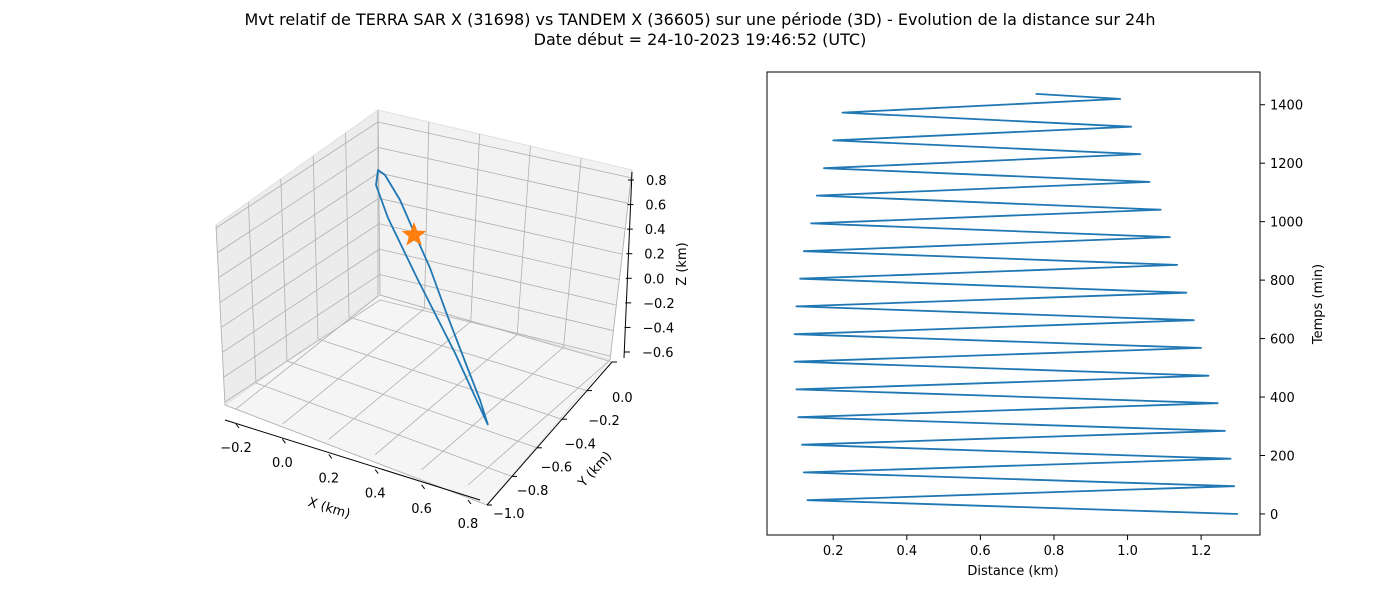 This screenshot has height=600, width=1400. Describe the element at coordinates (655, 230) in the screenshot. I see `z-tick-label: 0.4` at that location.